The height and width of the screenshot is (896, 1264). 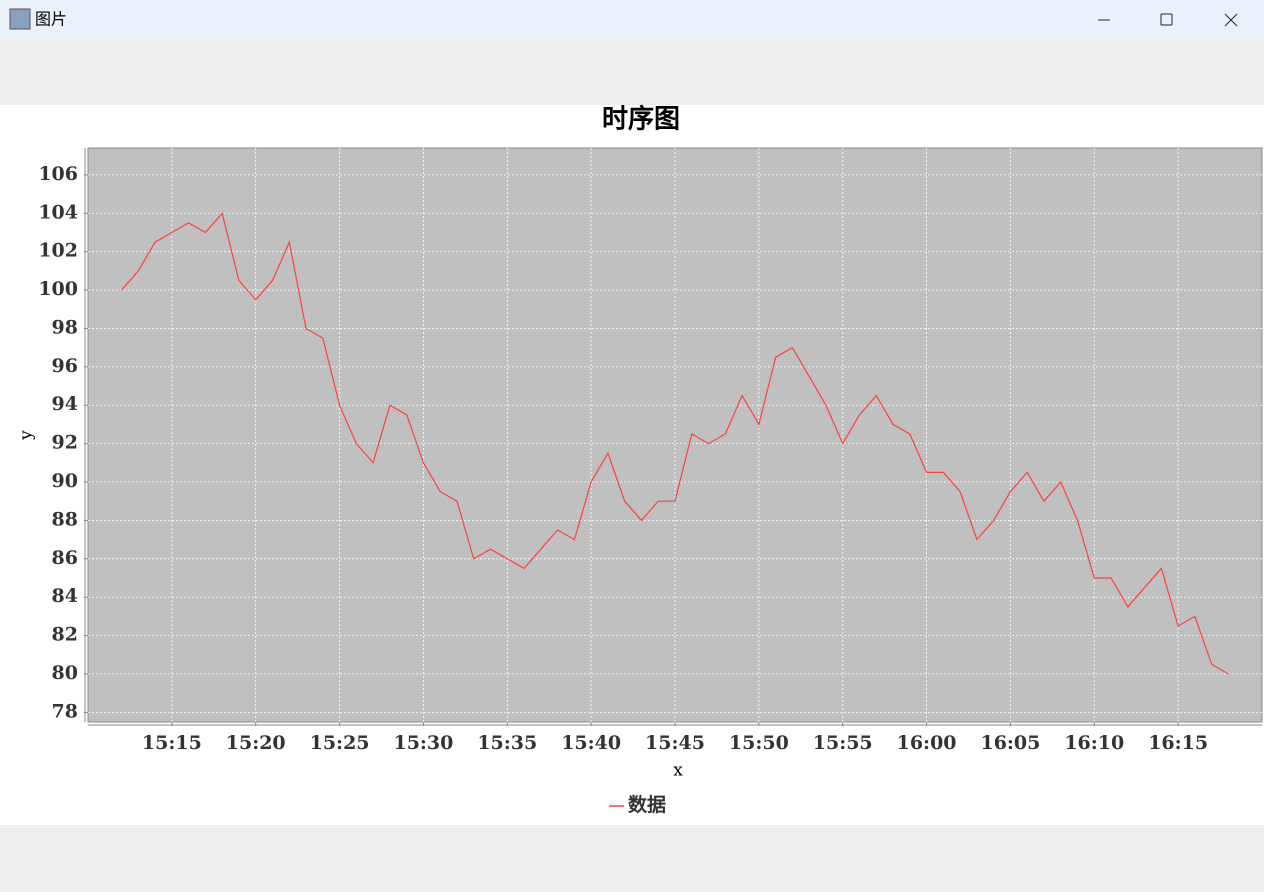 I want to click on x-tick-label: 15:30, so click(x=423, y=743).